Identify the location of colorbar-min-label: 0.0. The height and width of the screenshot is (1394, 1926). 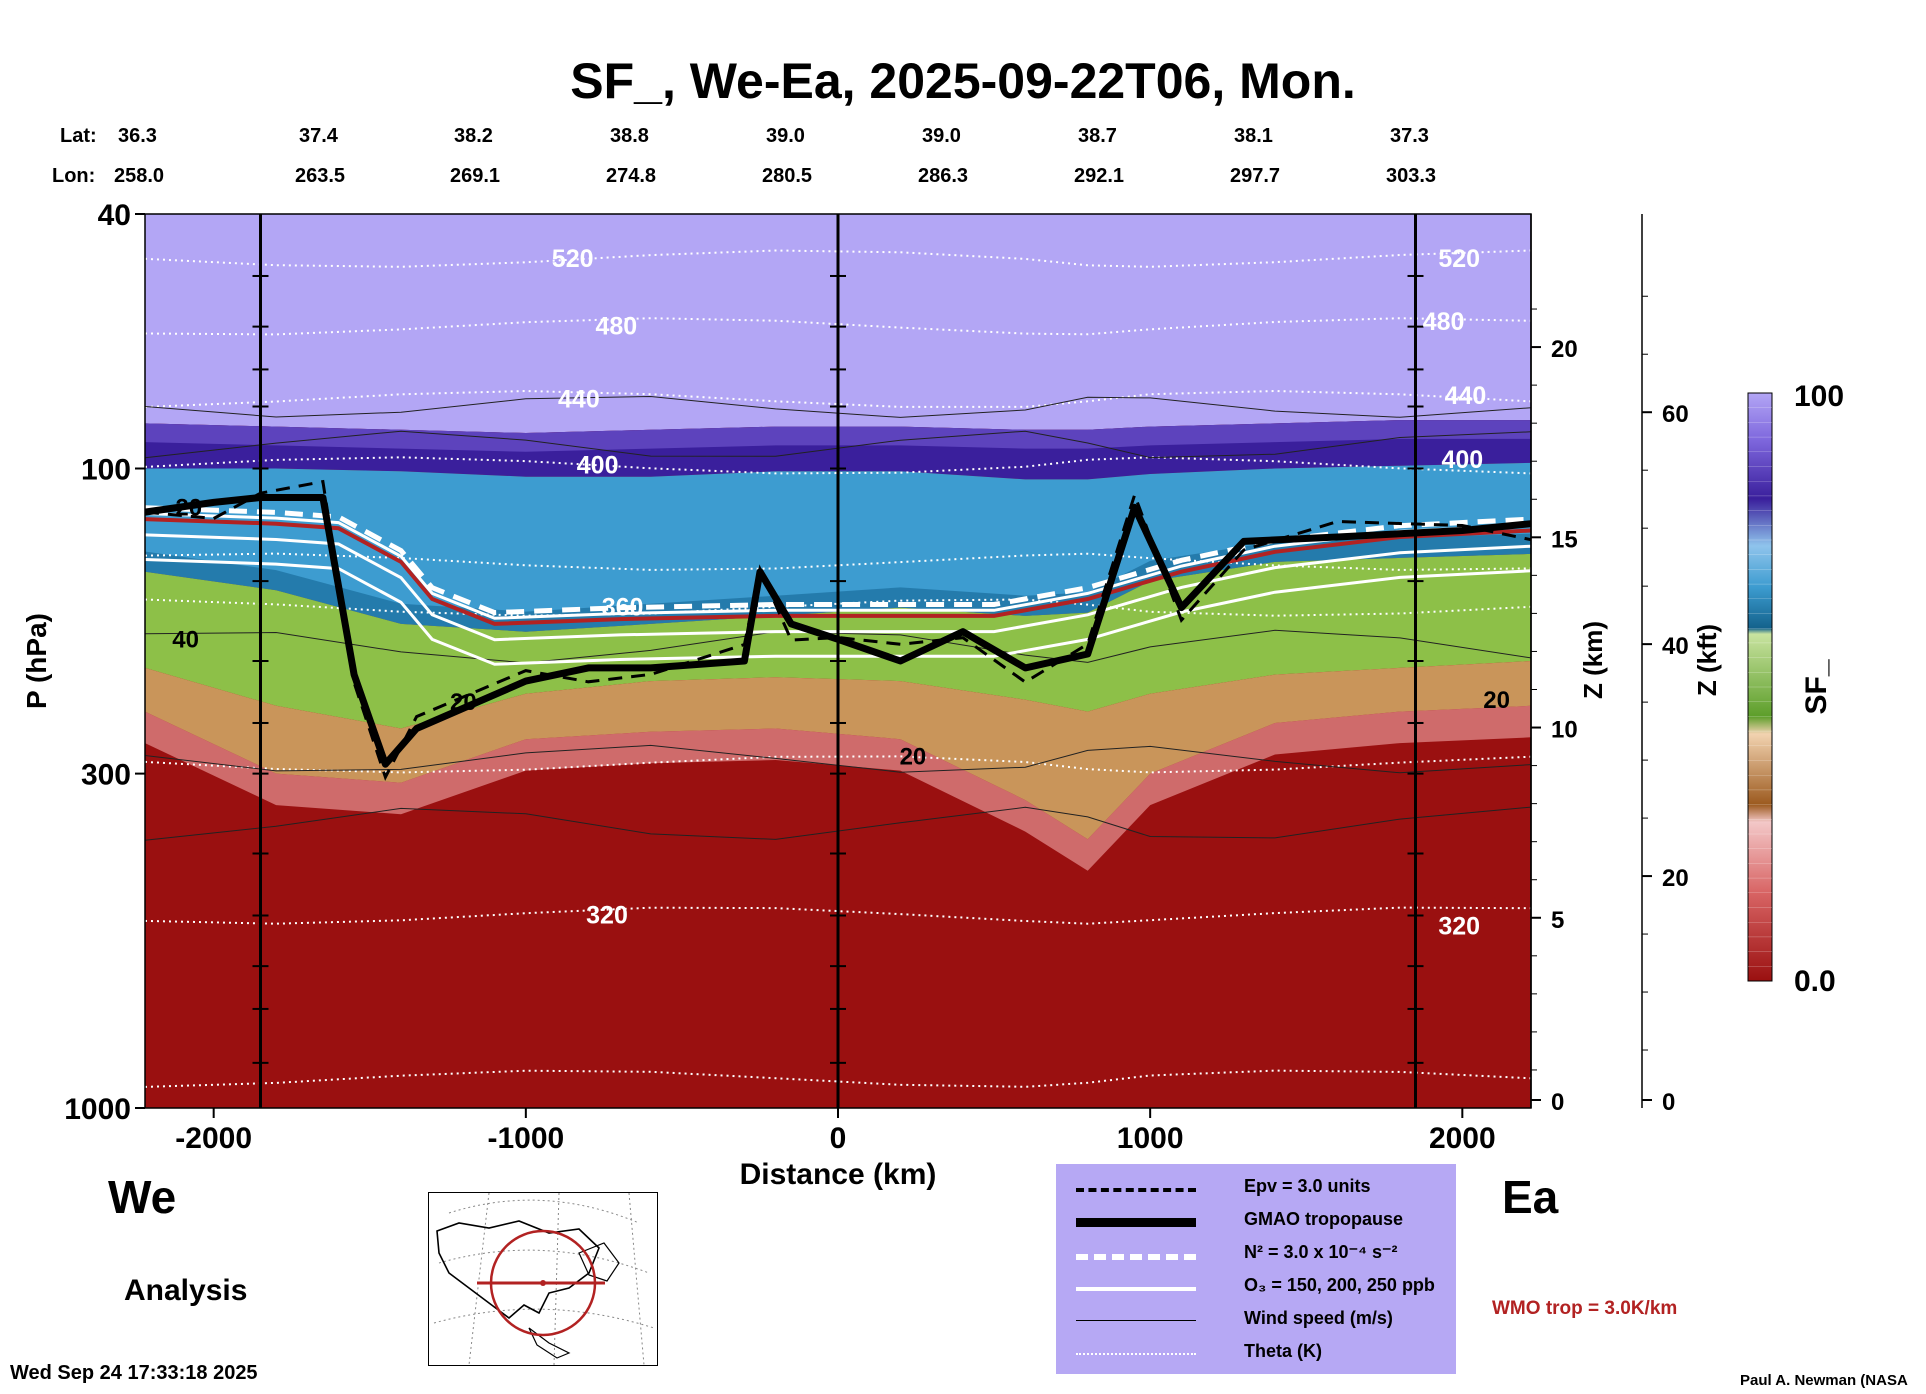
(1815, 981).